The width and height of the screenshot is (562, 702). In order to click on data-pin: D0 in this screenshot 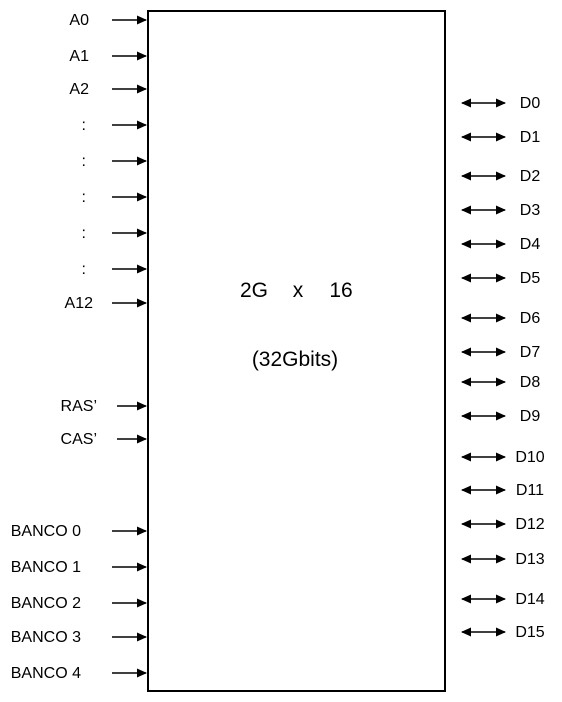, I will do `click(501, 103)`.